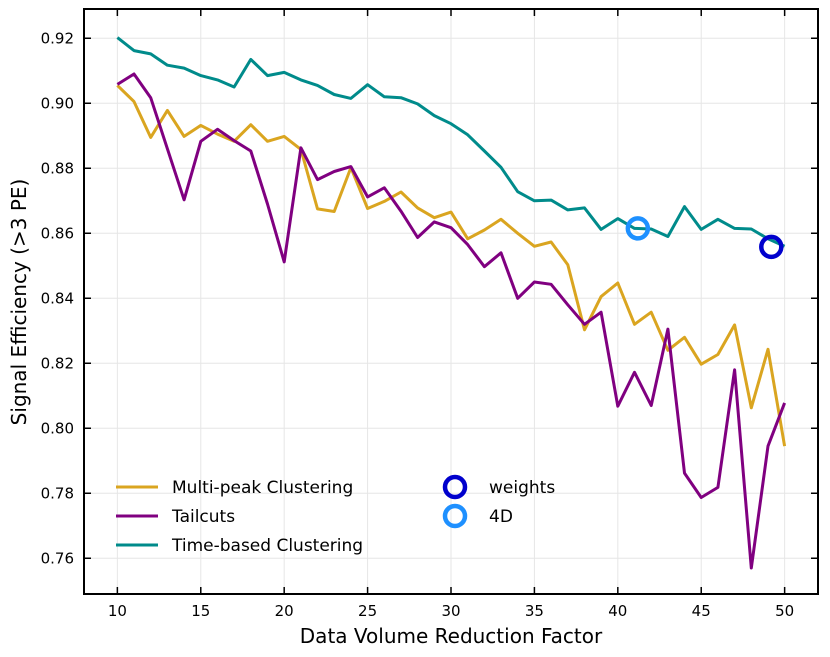  I want to click on marker-weights, so click(771, 247).